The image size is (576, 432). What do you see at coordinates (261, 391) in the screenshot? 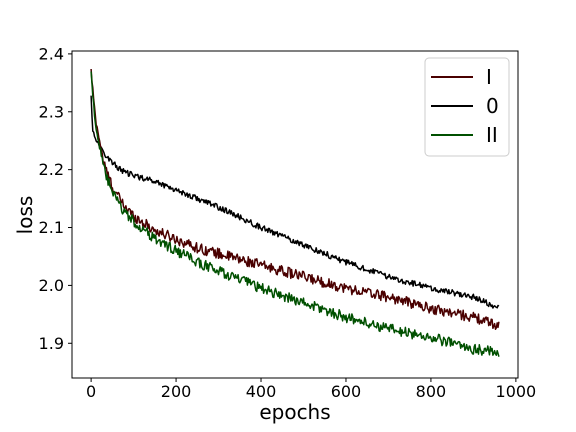
I see `x-tick-label: 400` at bounding box center [261, 391].